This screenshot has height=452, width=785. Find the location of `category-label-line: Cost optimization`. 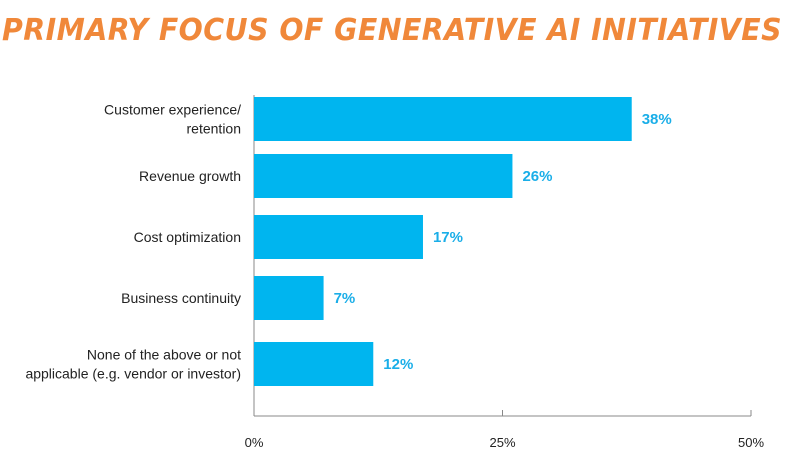

category-label-line: Cost optimization is located at coordinates (187, 237).